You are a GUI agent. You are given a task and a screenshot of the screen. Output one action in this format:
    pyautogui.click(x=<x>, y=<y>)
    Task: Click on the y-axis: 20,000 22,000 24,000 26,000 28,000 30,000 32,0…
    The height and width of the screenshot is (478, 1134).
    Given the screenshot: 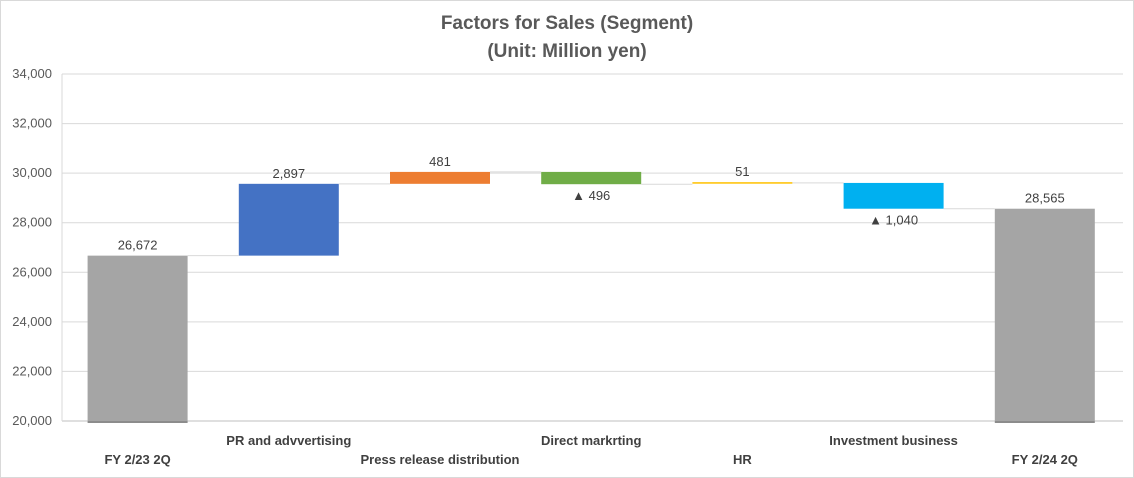 What is the action you would take?
    pyautogui.click(x=37, y=247)
    